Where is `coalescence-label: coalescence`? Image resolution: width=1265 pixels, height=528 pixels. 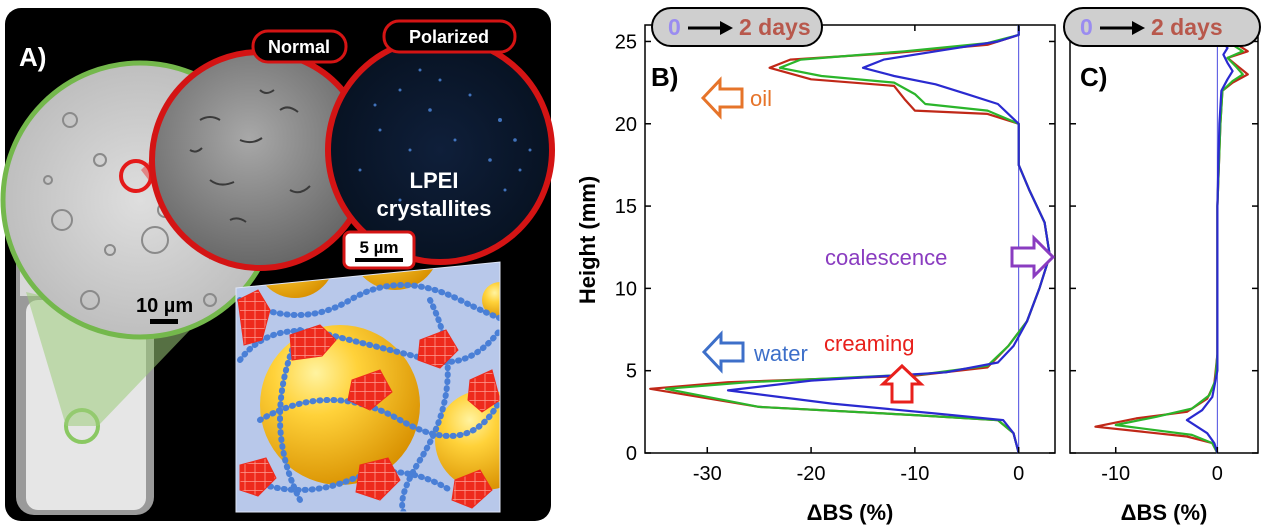 coalescence-label: coalescence is located at coordinates (886, 257).